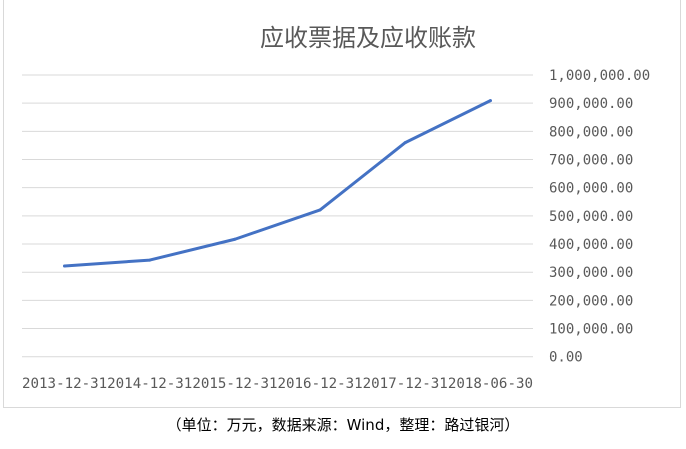 This screenshot has height=449, width=686. I want to click on x-tick-label: 2013-12-31, so click(64, 384).